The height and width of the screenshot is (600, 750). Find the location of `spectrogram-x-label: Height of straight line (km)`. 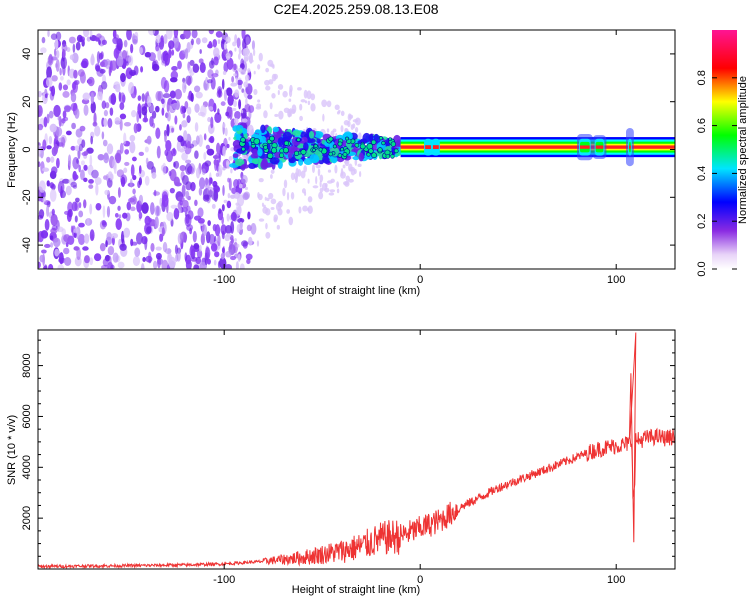

spectrogram-x-label: Height of straight line (km) is located at coordinates (356, 291).